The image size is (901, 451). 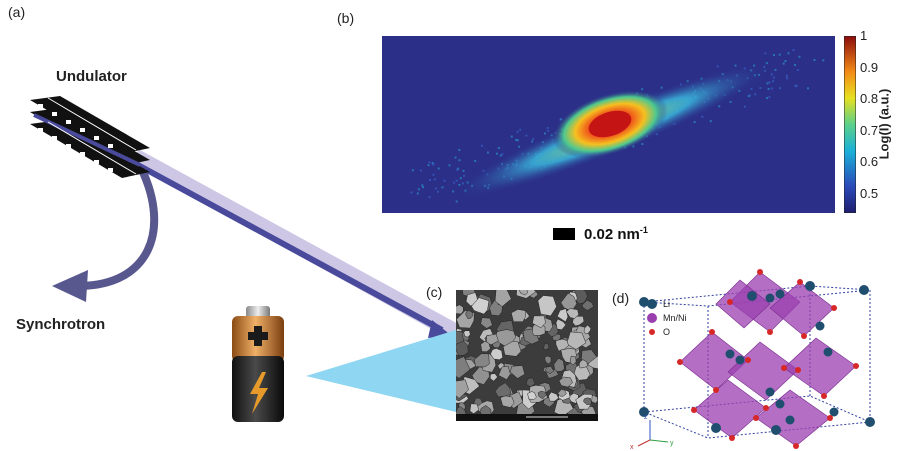 What do you see at coordinates (869, 162) in the screenshot?
I see `colorbar-tick-label: 0.6` at bounding box center [869, 162].